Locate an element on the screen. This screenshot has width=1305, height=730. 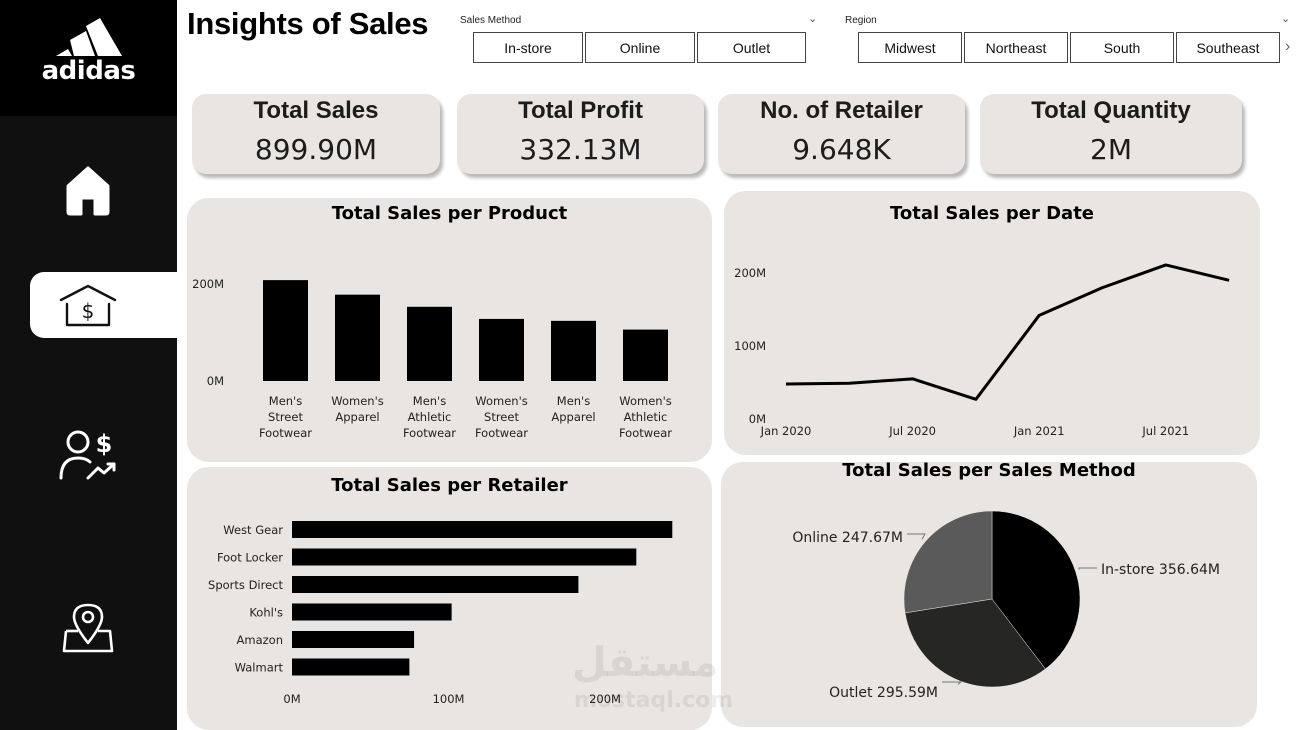
user-dollar-icon: $ is located at coordinates (87, 455).